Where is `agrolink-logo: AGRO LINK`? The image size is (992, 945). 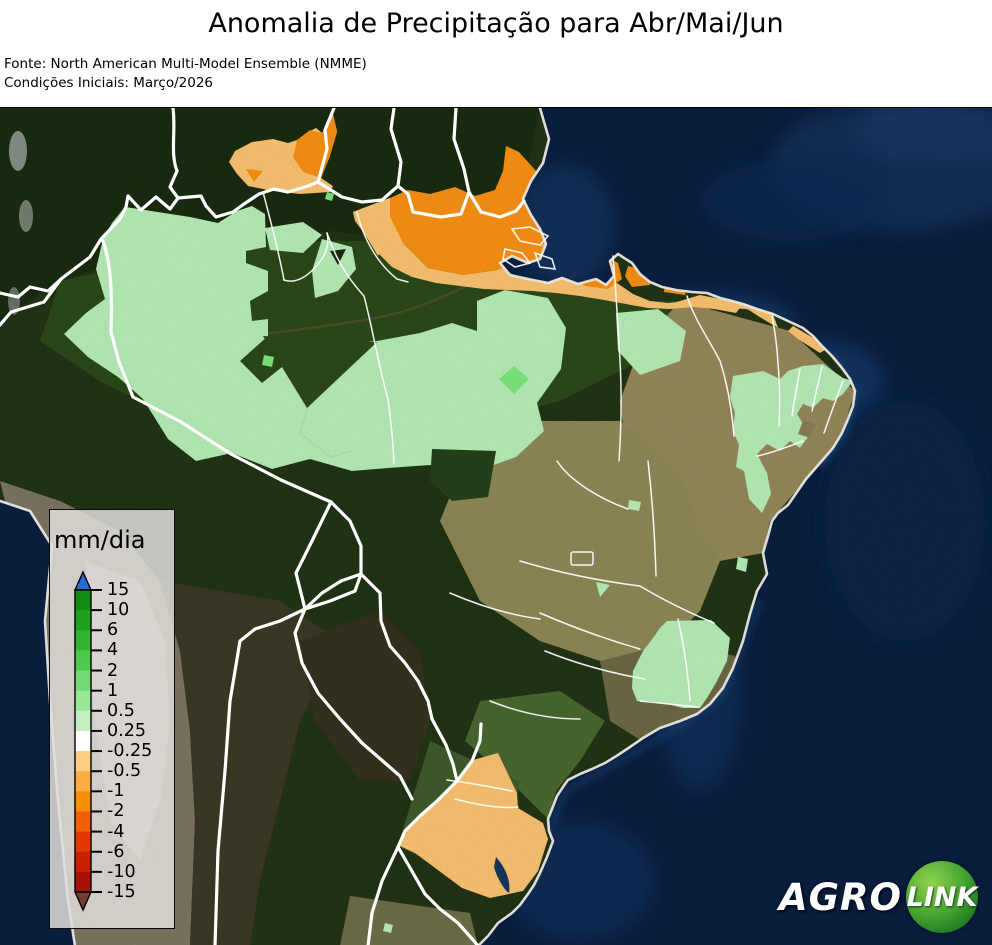
agrolink-logo: AGRO LINK is located at coordinates (878, 897).